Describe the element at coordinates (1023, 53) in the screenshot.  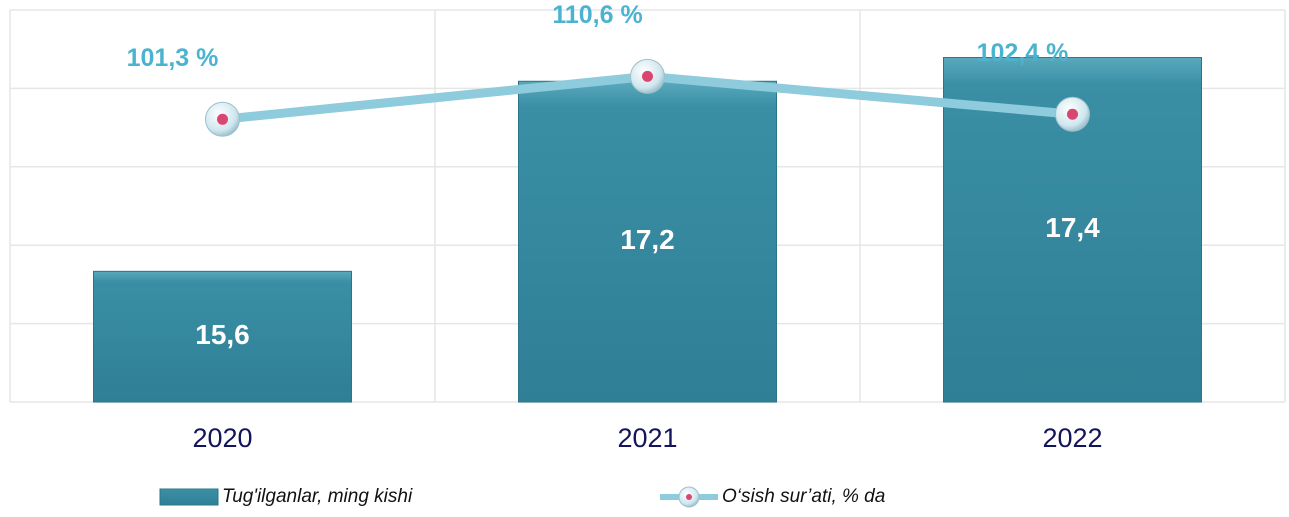
I see `line-value-label: 102,4 %` at that location.